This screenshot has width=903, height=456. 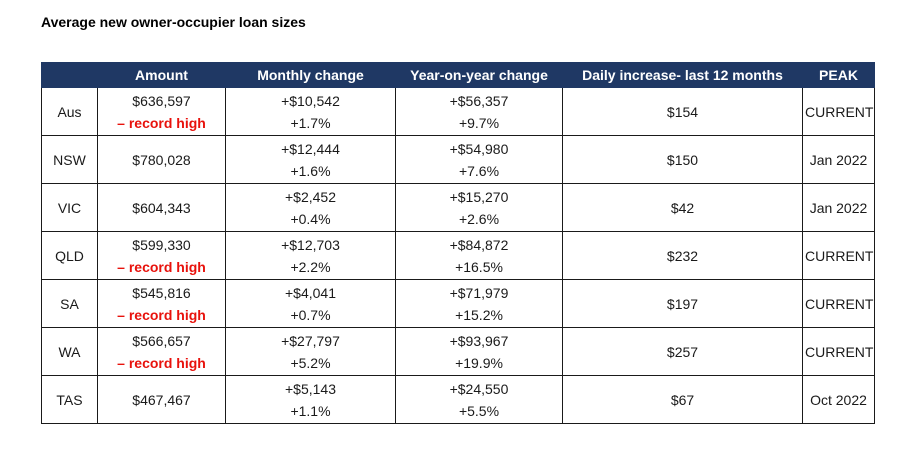 I want to click on yoy-change-percent: +2.6%, so click(x=479, y=218).